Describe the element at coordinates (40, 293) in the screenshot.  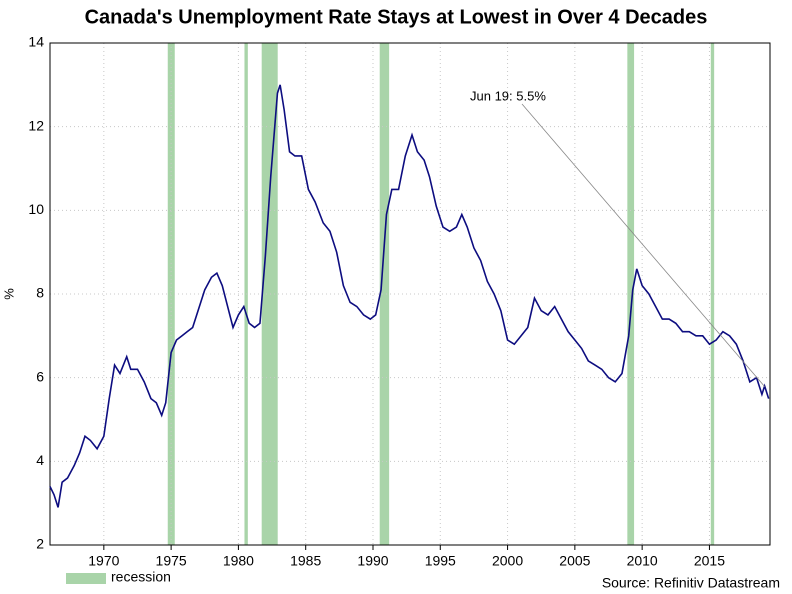
I see `y-tick-label: 8` at that location.